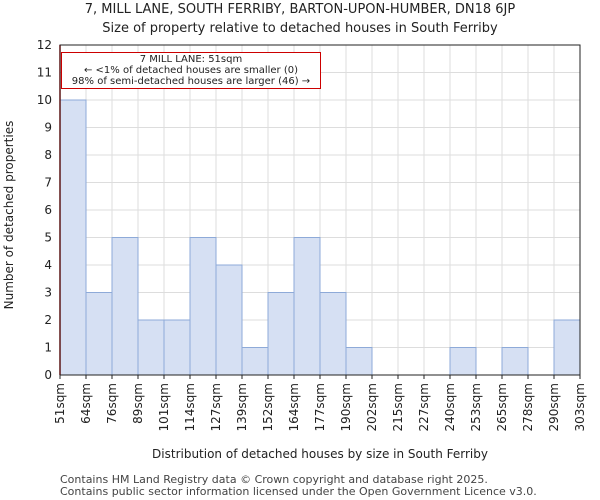 The image size is (600, 500). What do you see at coordinates (48, 183) in the screenshot?
I see `y-tick-label: 7` at bounding box center [48, 183].